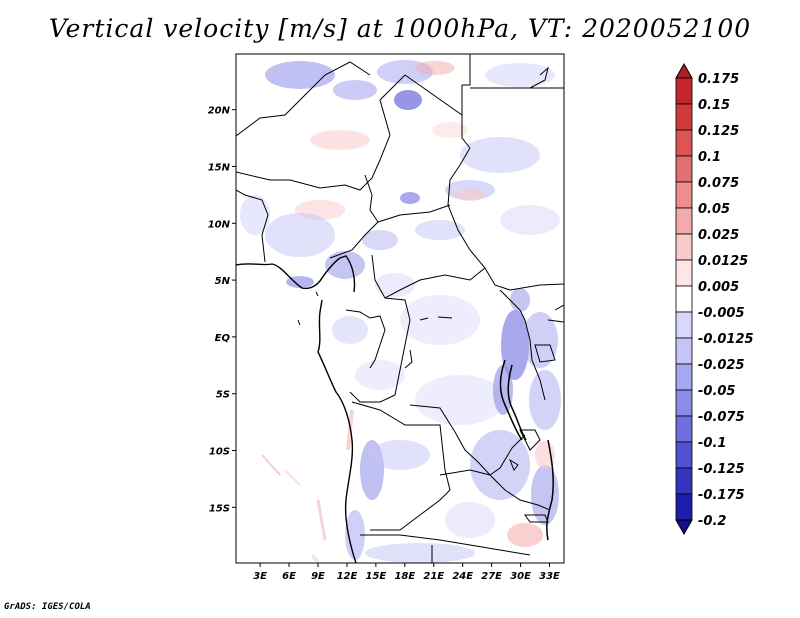 The image size is (800, 618). I want to click on lon-label: 18E, so click(404, 576).